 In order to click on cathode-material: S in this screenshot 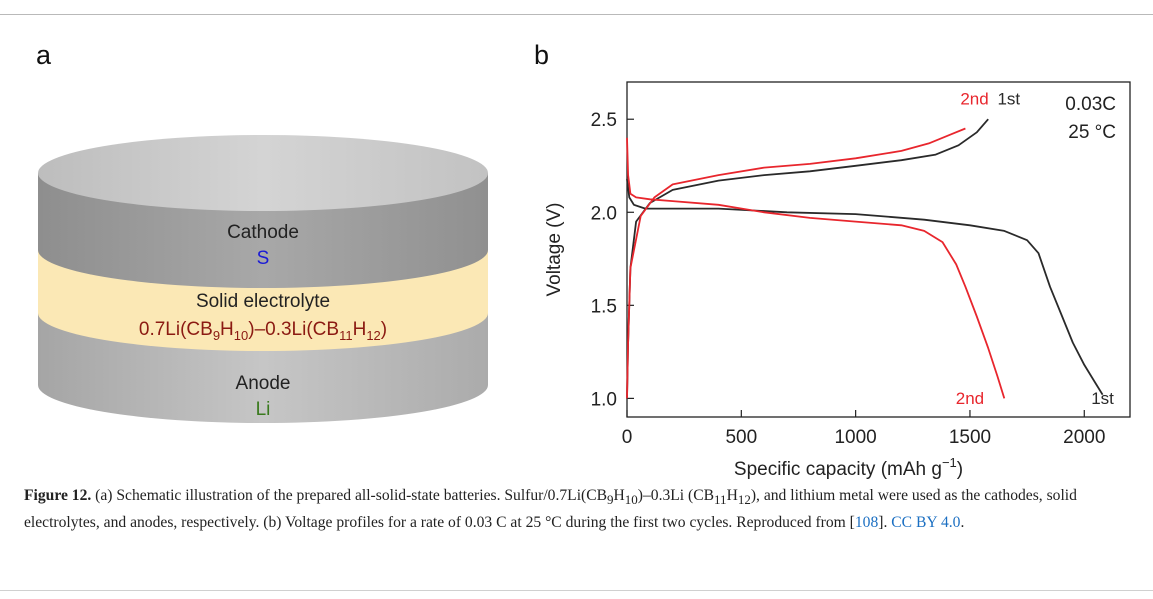, I will do `click(263, 258)`.